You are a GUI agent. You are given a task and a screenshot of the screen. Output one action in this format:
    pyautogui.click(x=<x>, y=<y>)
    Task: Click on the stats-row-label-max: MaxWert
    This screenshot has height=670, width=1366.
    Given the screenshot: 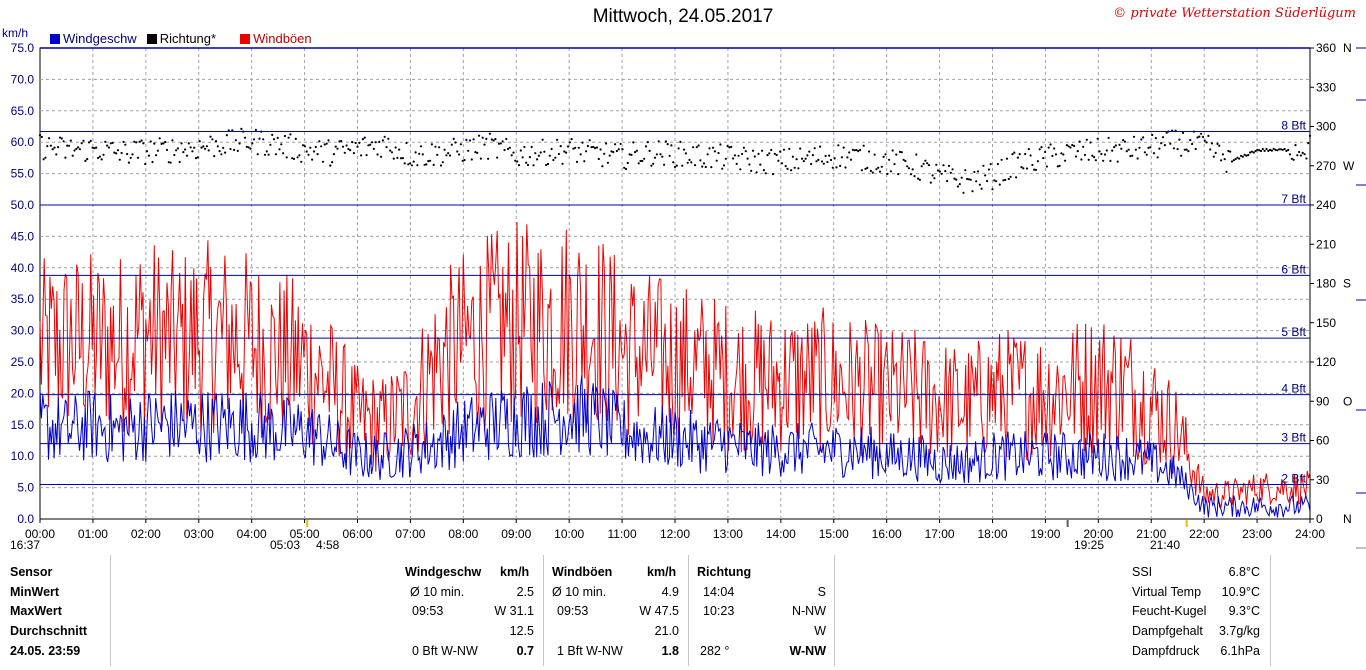 What is the action you would take?
    pyautogui.click(x=36, y=611)
    